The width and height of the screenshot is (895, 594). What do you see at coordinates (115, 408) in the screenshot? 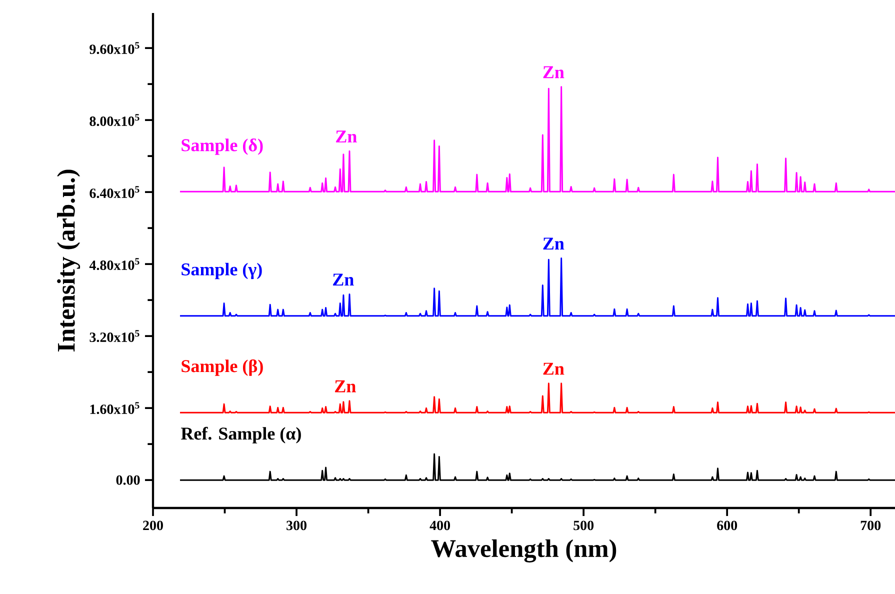
I see `y-tick-label: 1.60x10$^{5}$` at bounding box center [115, 408].